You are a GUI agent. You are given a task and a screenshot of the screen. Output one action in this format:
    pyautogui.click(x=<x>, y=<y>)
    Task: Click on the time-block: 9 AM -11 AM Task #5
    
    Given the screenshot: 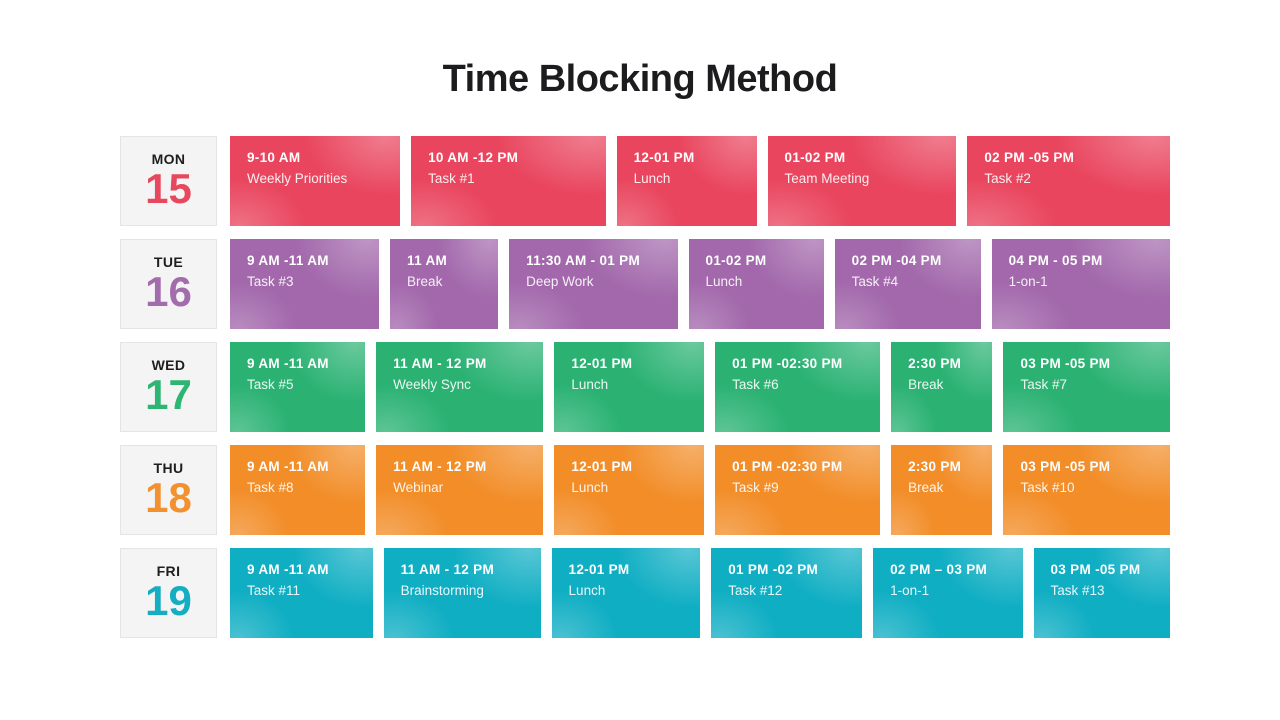 What is the action you would take?
    pyautogui.click(x=297, y=387)
    